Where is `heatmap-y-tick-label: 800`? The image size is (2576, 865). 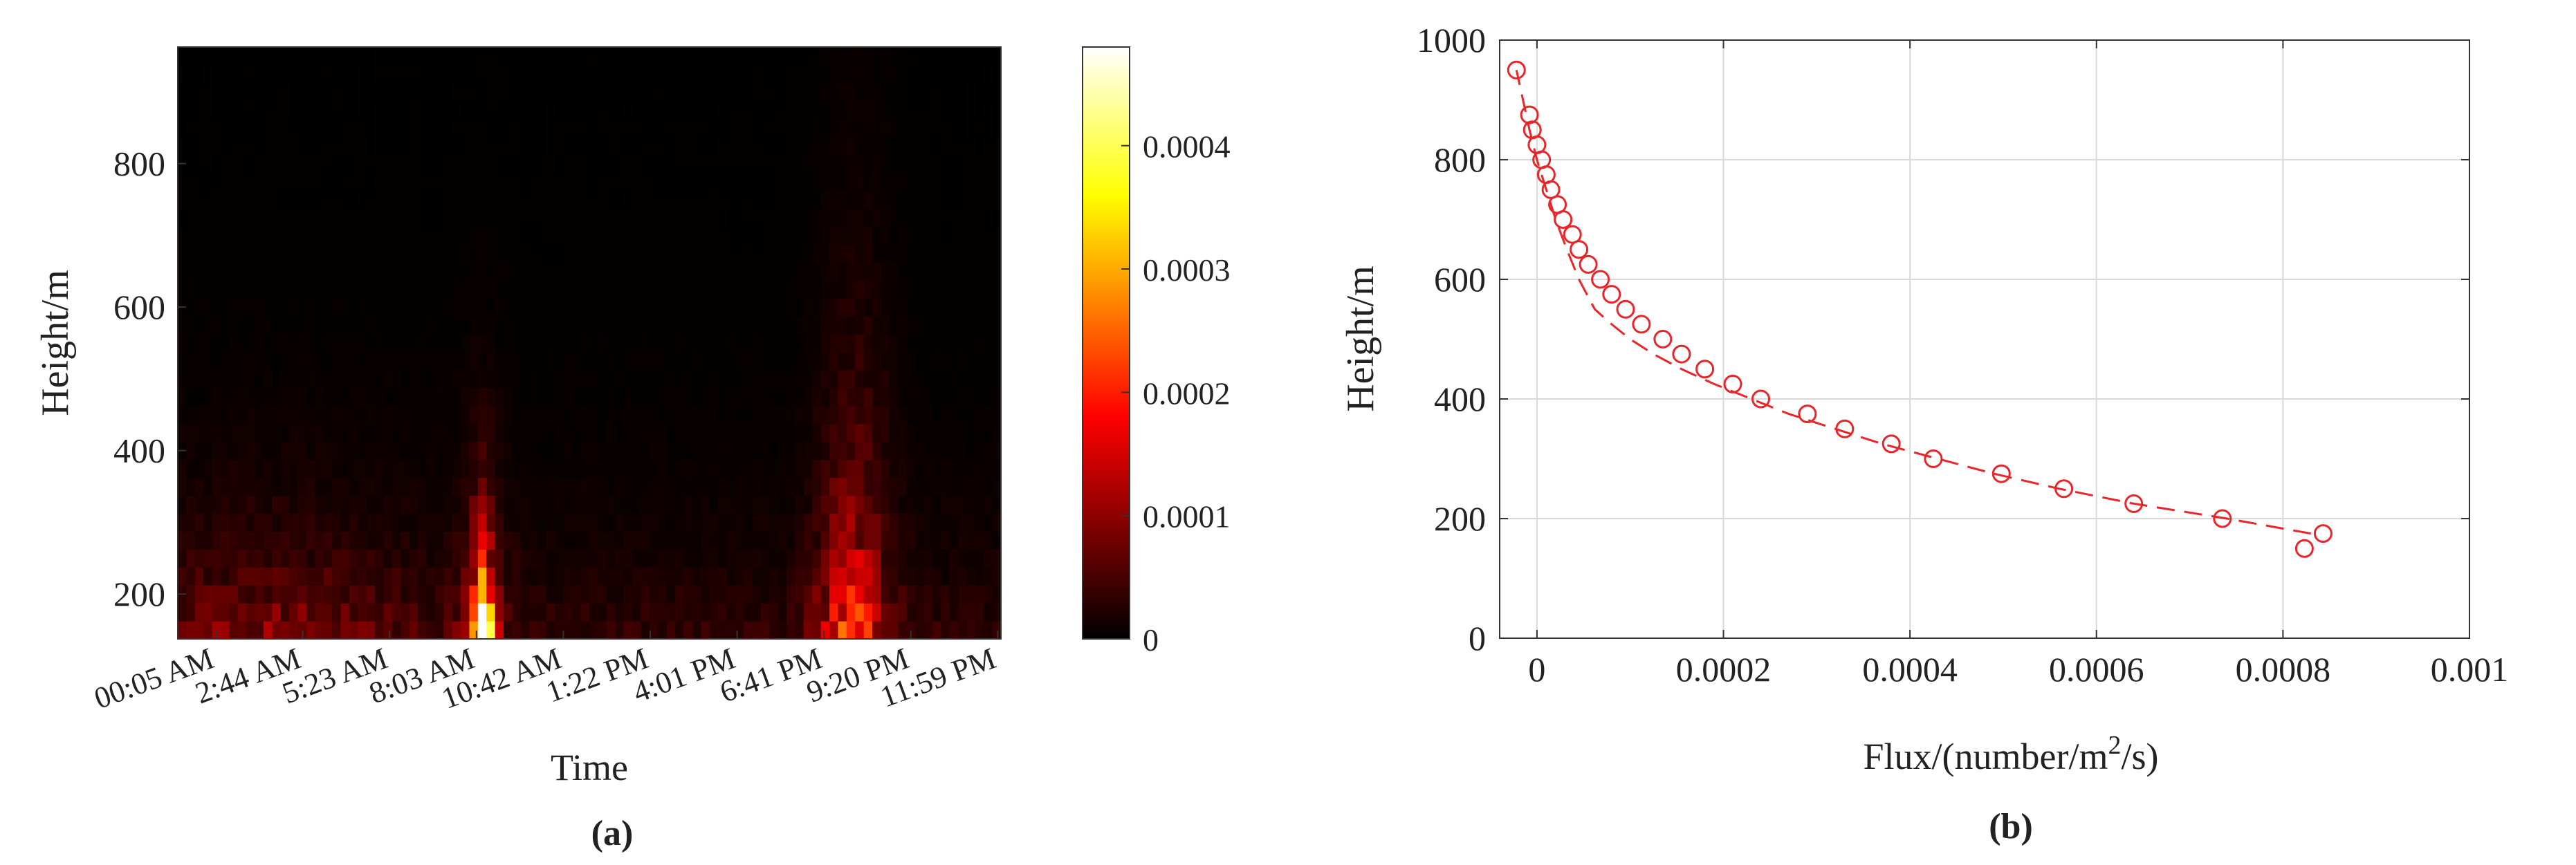 heatmap-y-tick-label: 800 is located at coordinates (139, 164).